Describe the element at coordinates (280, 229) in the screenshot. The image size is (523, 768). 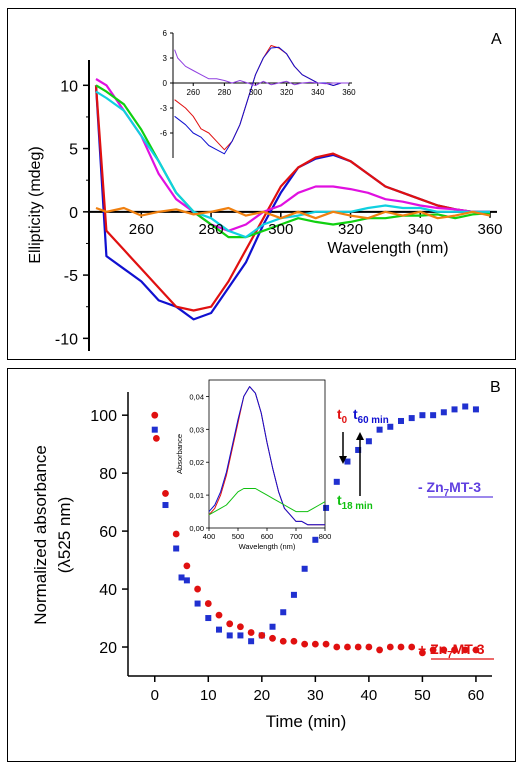
I see `panel-a-x-tick-label: 300` at that location.